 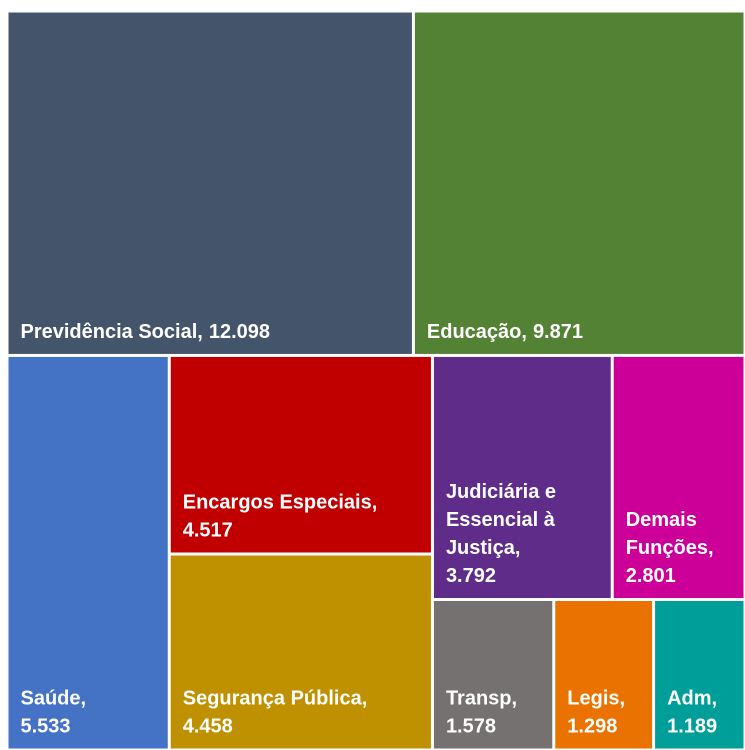 What do you see at coordinates (558, 332) in the screenshot?
I see `cell-value-label: 9.871` at bounding box center [558, 332].